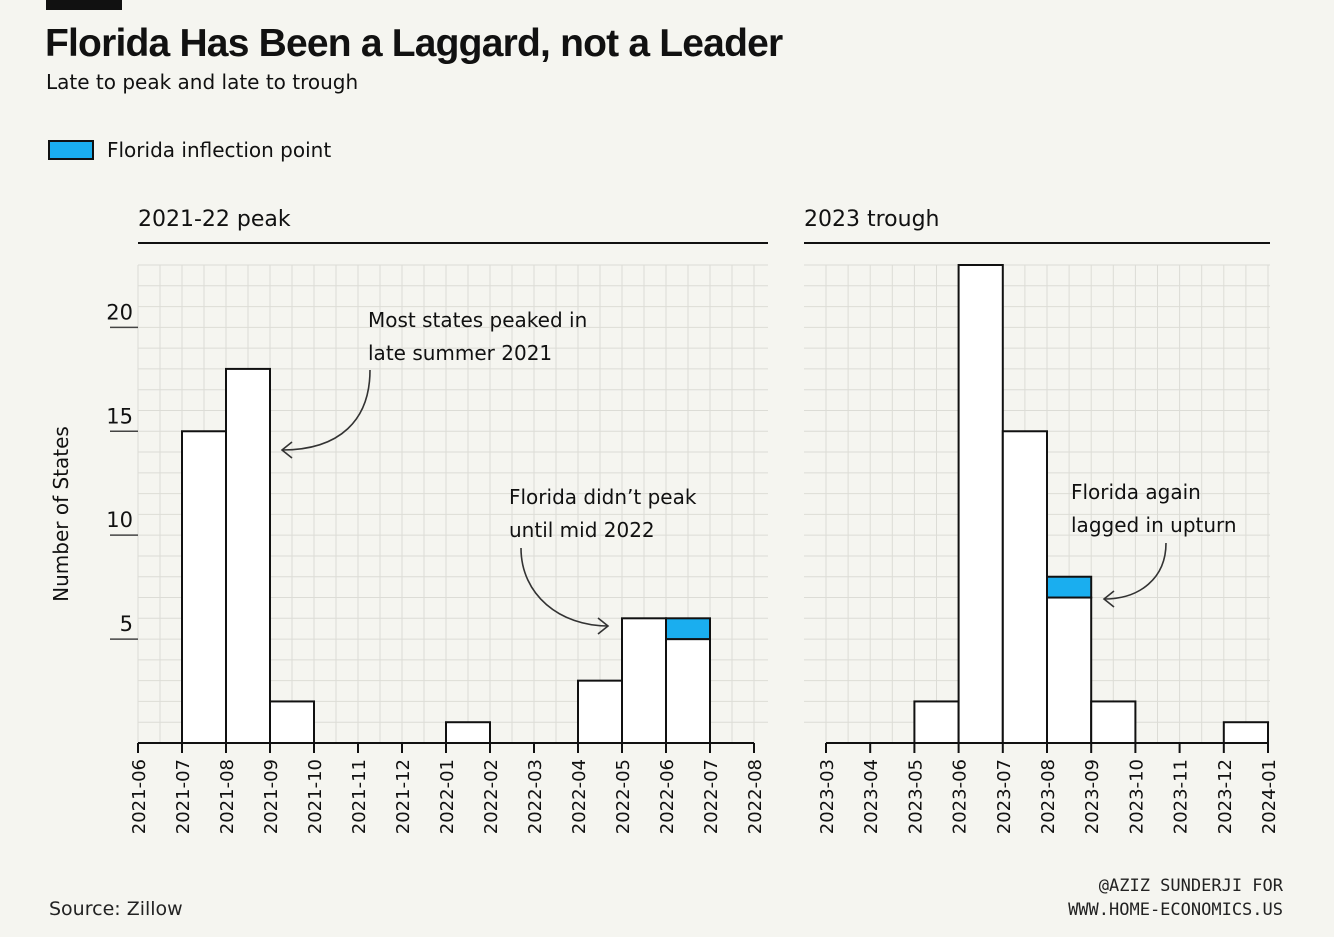 This screenshot has height=937, width=1334. Describe the element at coordinates (960, 796) in the screenshot. I see `x-tick-label: 2023-06` at that location.